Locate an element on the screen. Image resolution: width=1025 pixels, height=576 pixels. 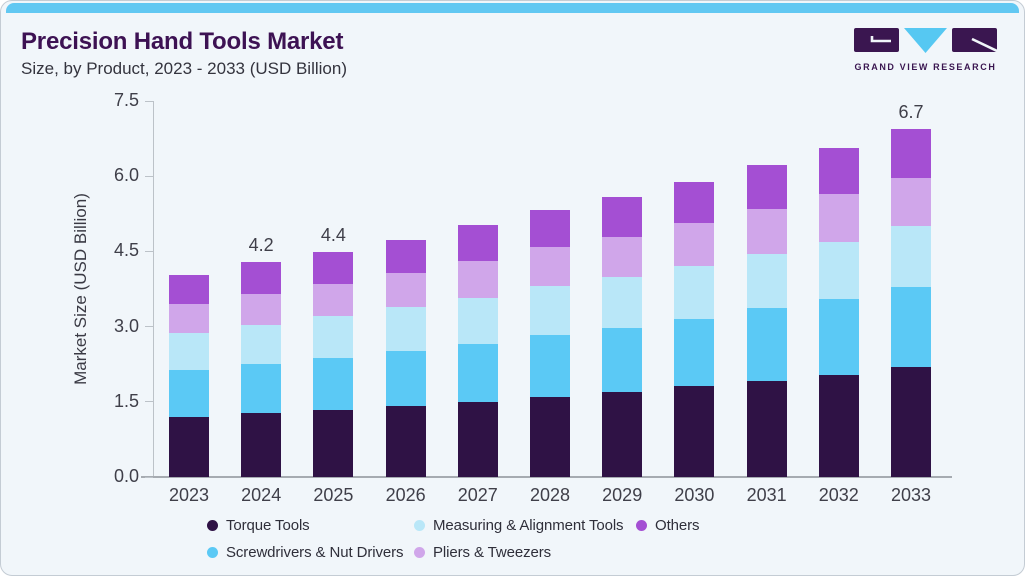
bar-value-label-2033: 6.7 is located at coordinates (911, 112).